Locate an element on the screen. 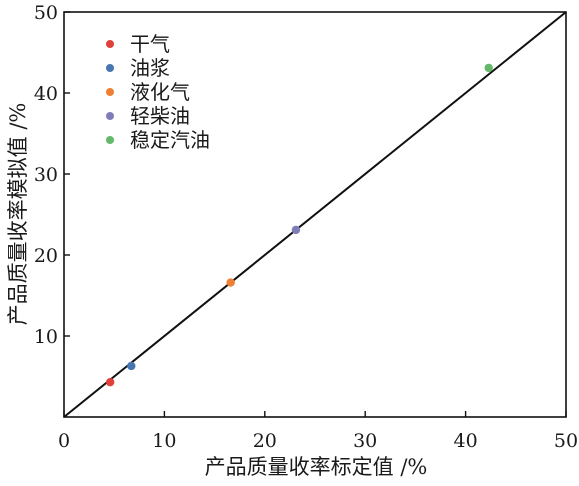 Image resolution: width=579 pixels, height=486 pixels. legend-label: 液化气 is located at coordinates (160, 92).